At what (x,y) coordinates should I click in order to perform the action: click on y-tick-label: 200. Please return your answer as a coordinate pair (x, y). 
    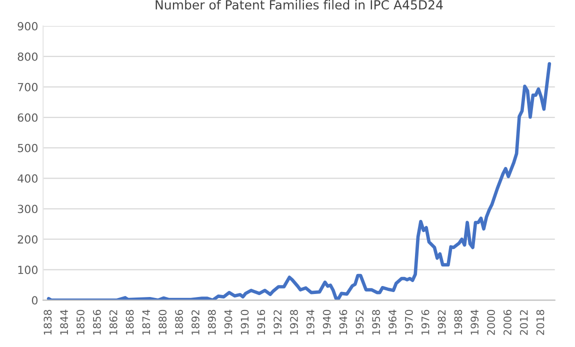
    Looking at the image, I should click on (28, 239).